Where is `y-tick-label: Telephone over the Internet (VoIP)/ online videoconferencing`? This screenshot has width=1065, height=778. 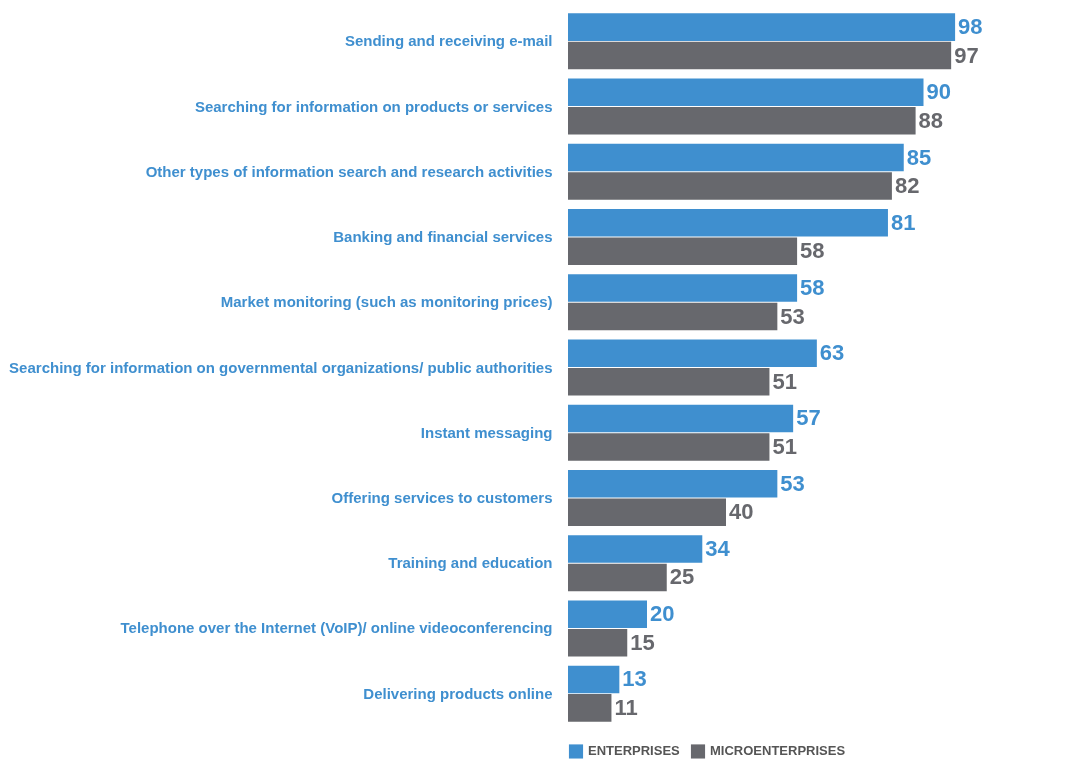
y-tick-label: Telephone over the Internet (VoIP)/ online videoconferencing is located at coordinates (336, 628).